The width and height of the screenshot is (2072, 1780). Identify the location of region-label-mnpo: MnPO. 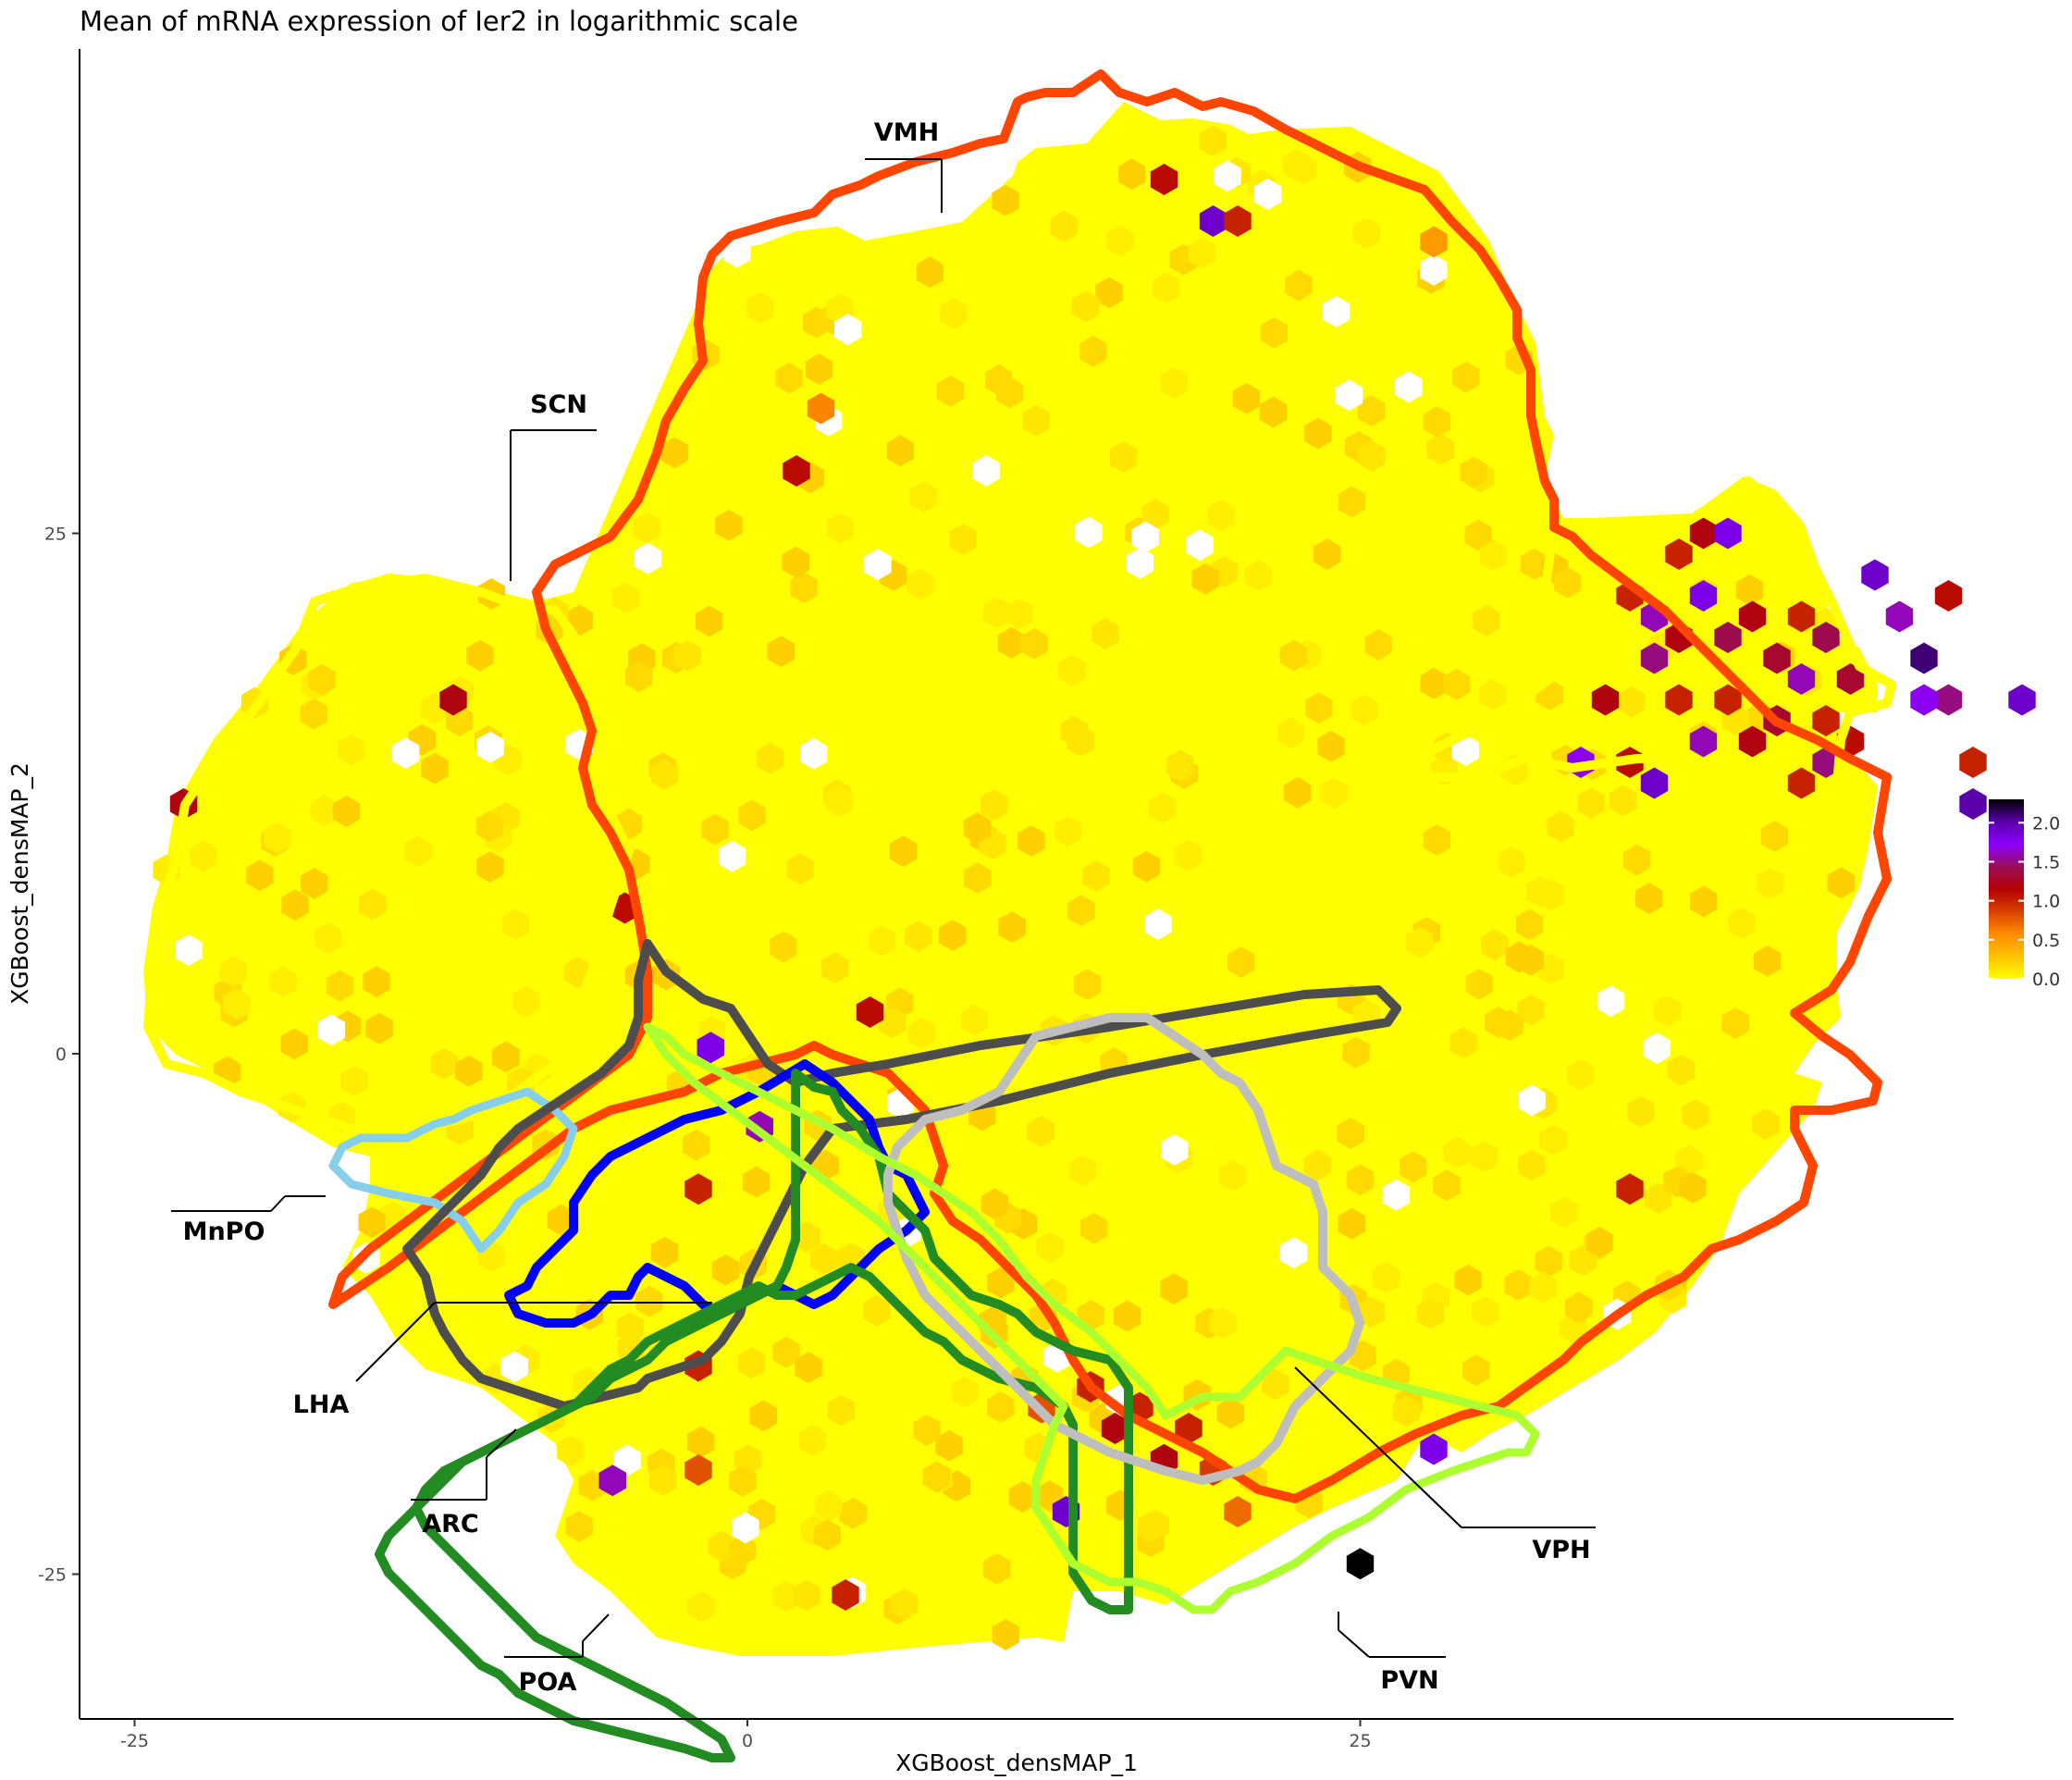
(224, 1232).